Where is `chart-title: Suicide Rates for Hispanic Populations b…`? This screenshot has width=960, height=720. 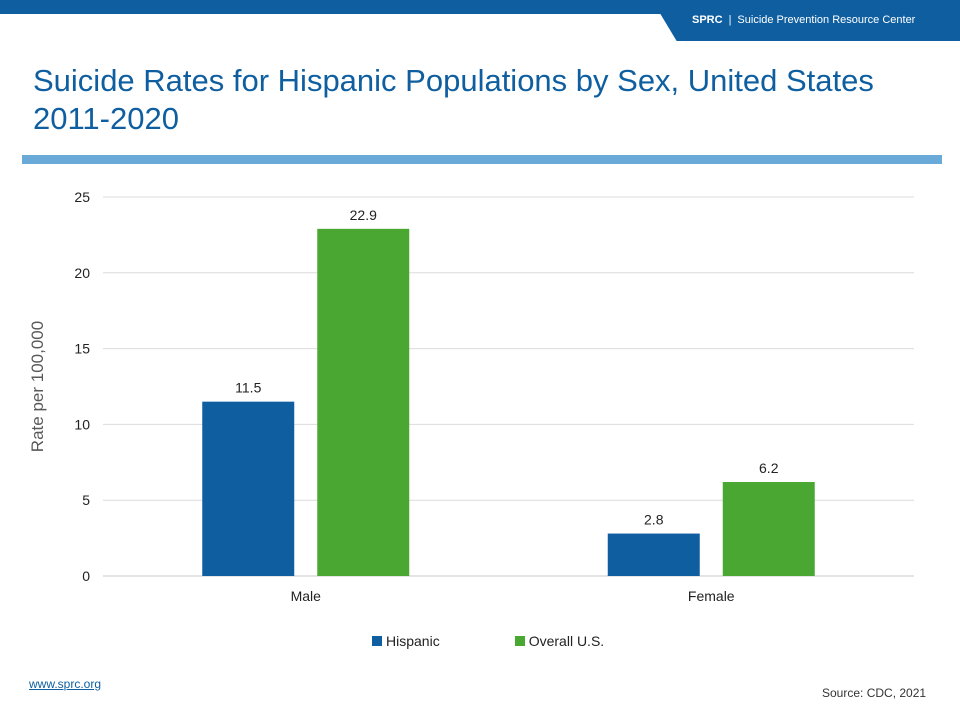
chart-title: Suicide Rates for Hispanic Populations b… is located at coordinates (453, 99).